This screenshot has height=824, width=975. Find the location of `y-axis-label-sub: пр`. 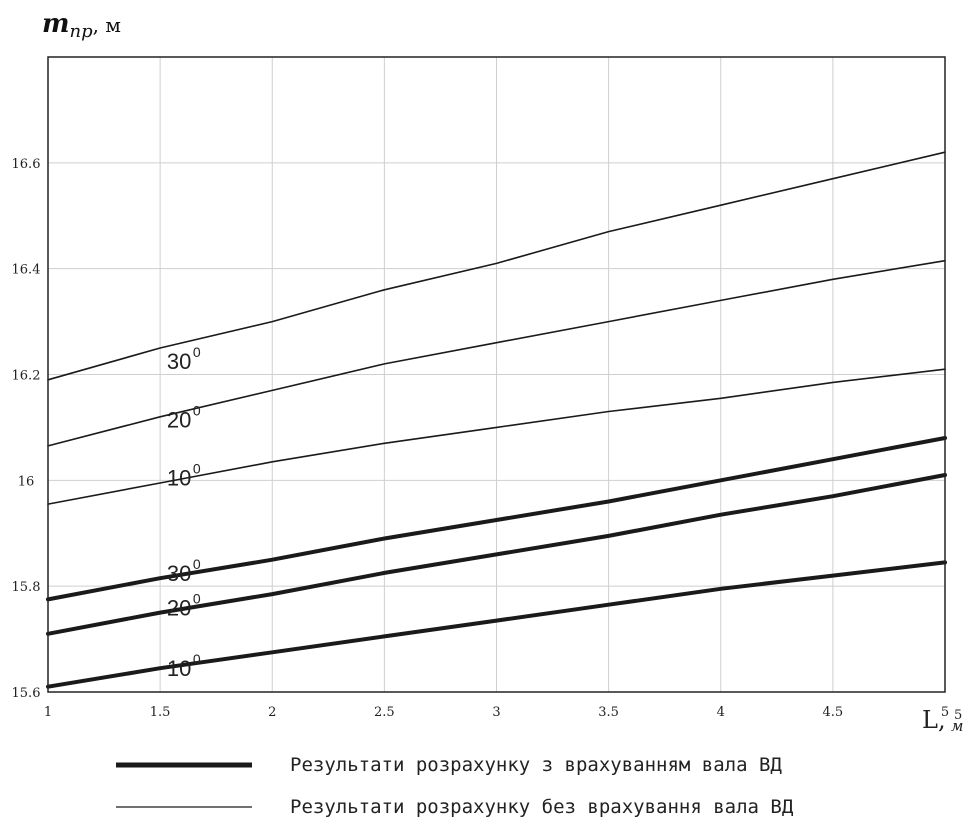

y-axis-label-sub: пр is located at coordinates (82, 31).